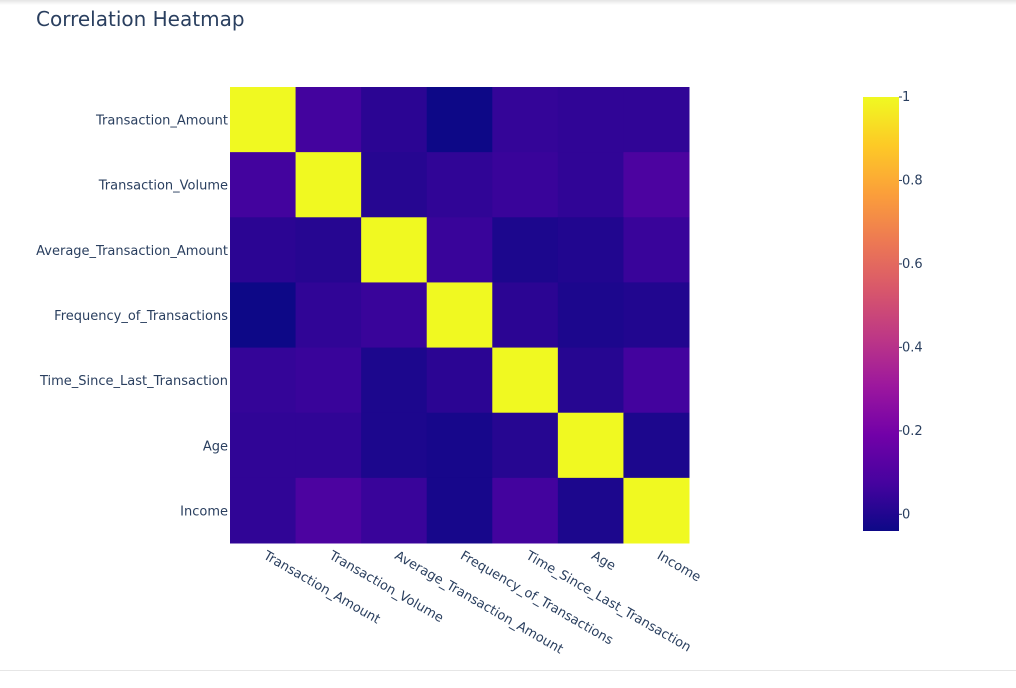 The height and width of the screenshot is (688, 1016). I want to click on colorbar-tick-label: 0, so click(906, 514).